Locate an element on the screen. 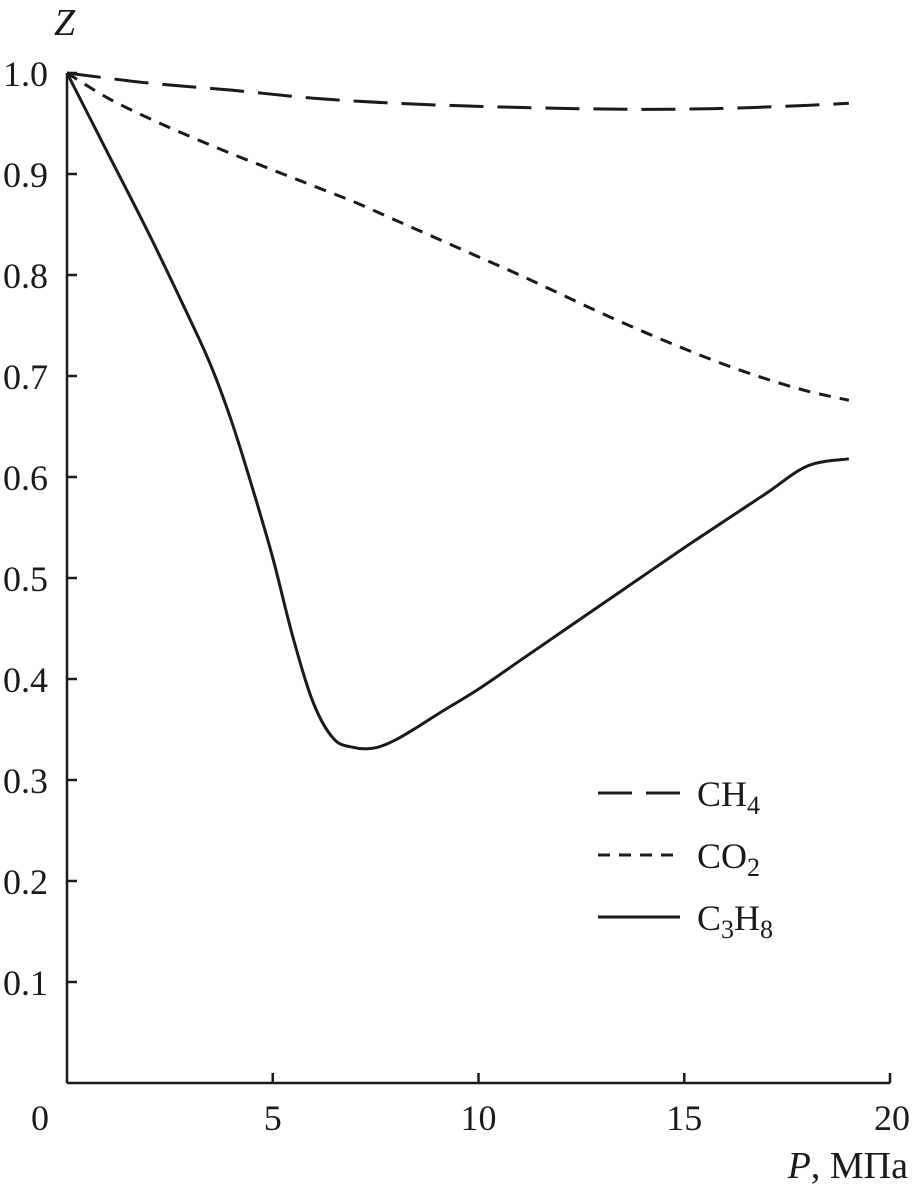 The height and width of the screenshot is (1193, 912). legend-label-c3h8: C3H8 is located at coordinates (735, 921).